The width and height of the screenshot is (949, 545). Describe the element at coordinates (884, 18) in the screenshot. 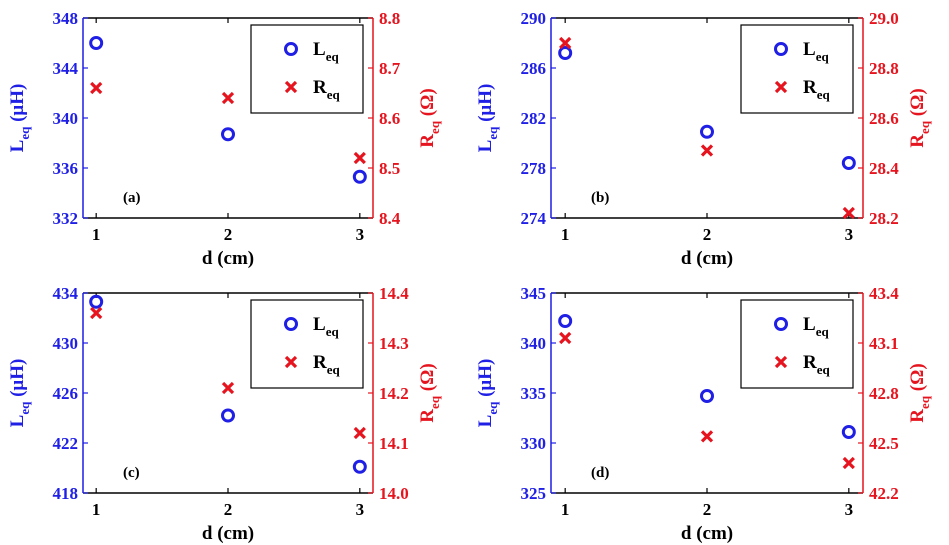

I see `right-tick-label: 29.0` at that location.